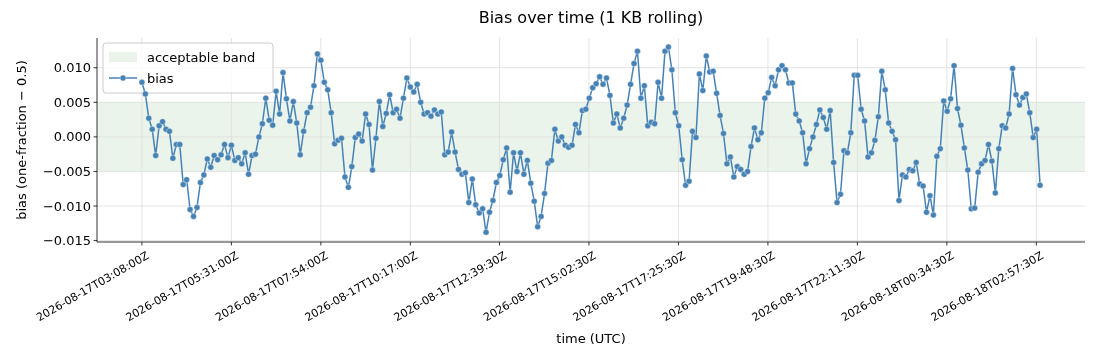 This screenshot has height=360, width=1100. Describe the element at coordinates (160, 78) in the screenshot. I see `legend-label: bias` at that location.